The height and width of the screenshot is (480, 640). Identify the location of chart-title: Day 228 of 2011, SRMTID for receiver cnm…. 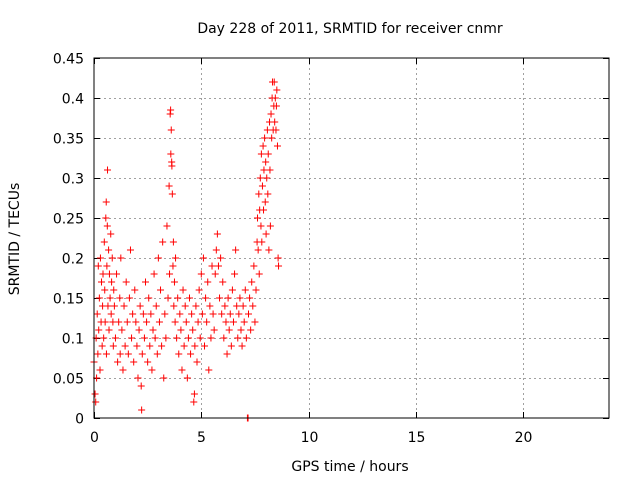
(350, 29).